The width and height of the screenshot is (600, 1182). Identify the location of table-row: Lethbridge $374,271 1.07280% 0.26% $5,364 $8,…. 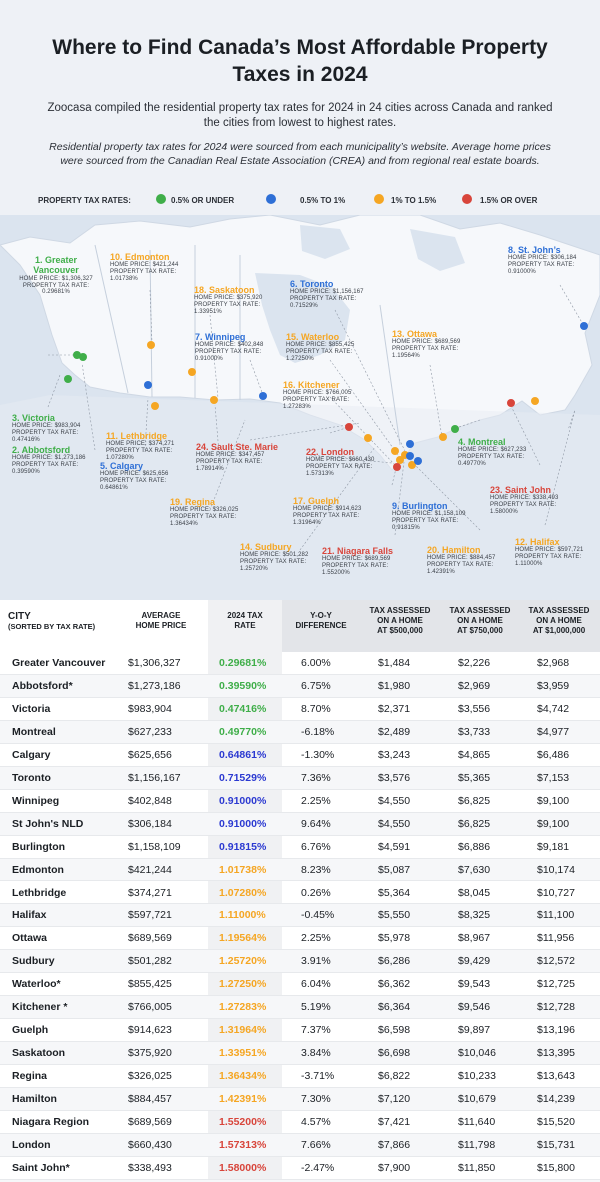
(300, 893).